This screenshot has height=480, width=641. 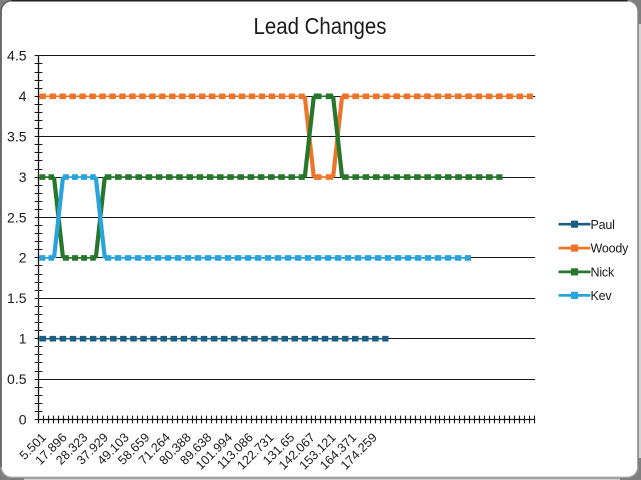 I want to click on svg-text: 4, so click(x=23, y=96).